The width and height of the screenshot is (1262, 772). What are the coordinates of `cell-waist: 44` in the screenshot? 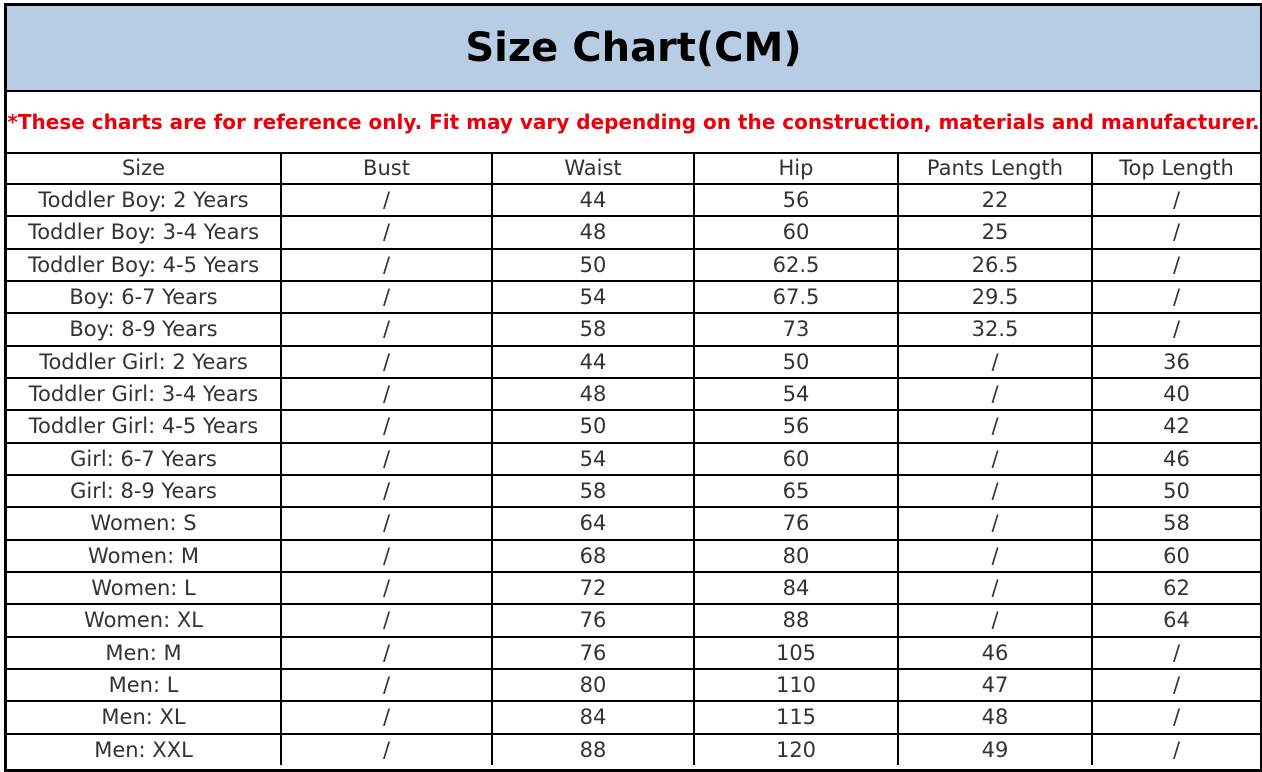 It's located at (593, 361).